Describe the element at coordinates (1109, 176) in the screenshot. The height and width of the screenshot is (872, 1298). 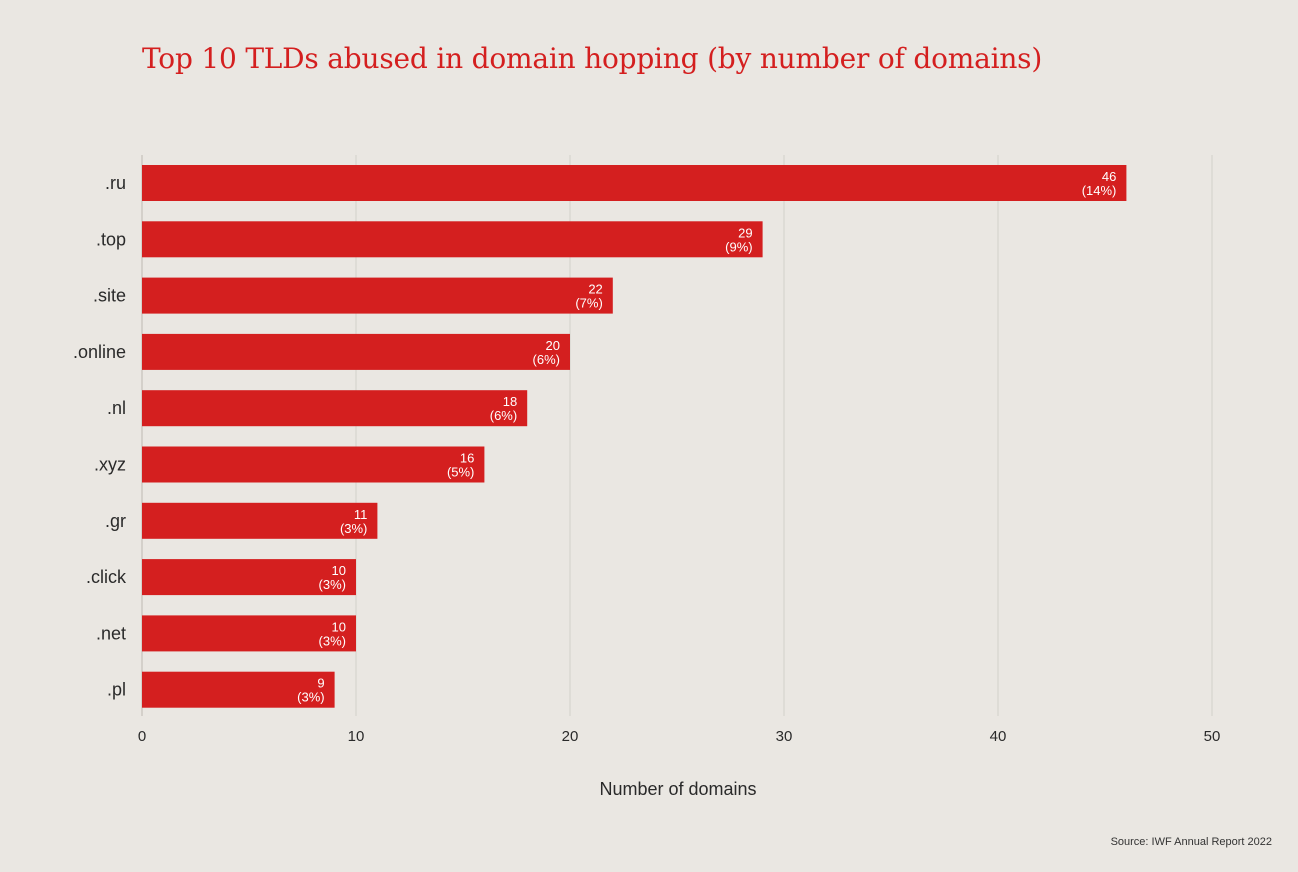
I see `bar-value-label: 46` at that location.